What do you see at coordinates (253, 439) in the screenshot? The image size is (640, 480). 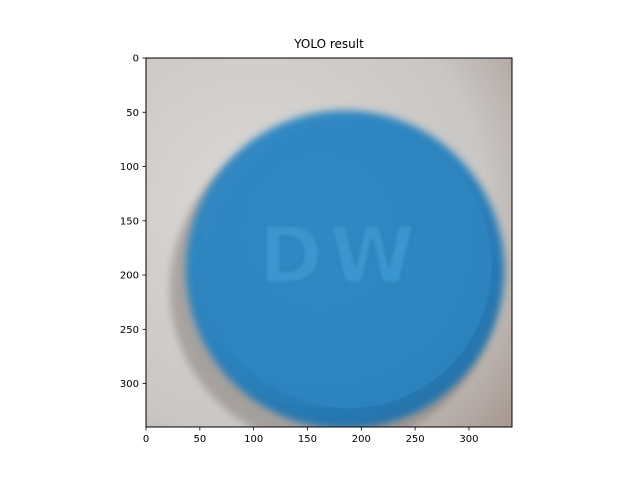 I see `x-tick-label: 100` at bounding box center [253, 439].